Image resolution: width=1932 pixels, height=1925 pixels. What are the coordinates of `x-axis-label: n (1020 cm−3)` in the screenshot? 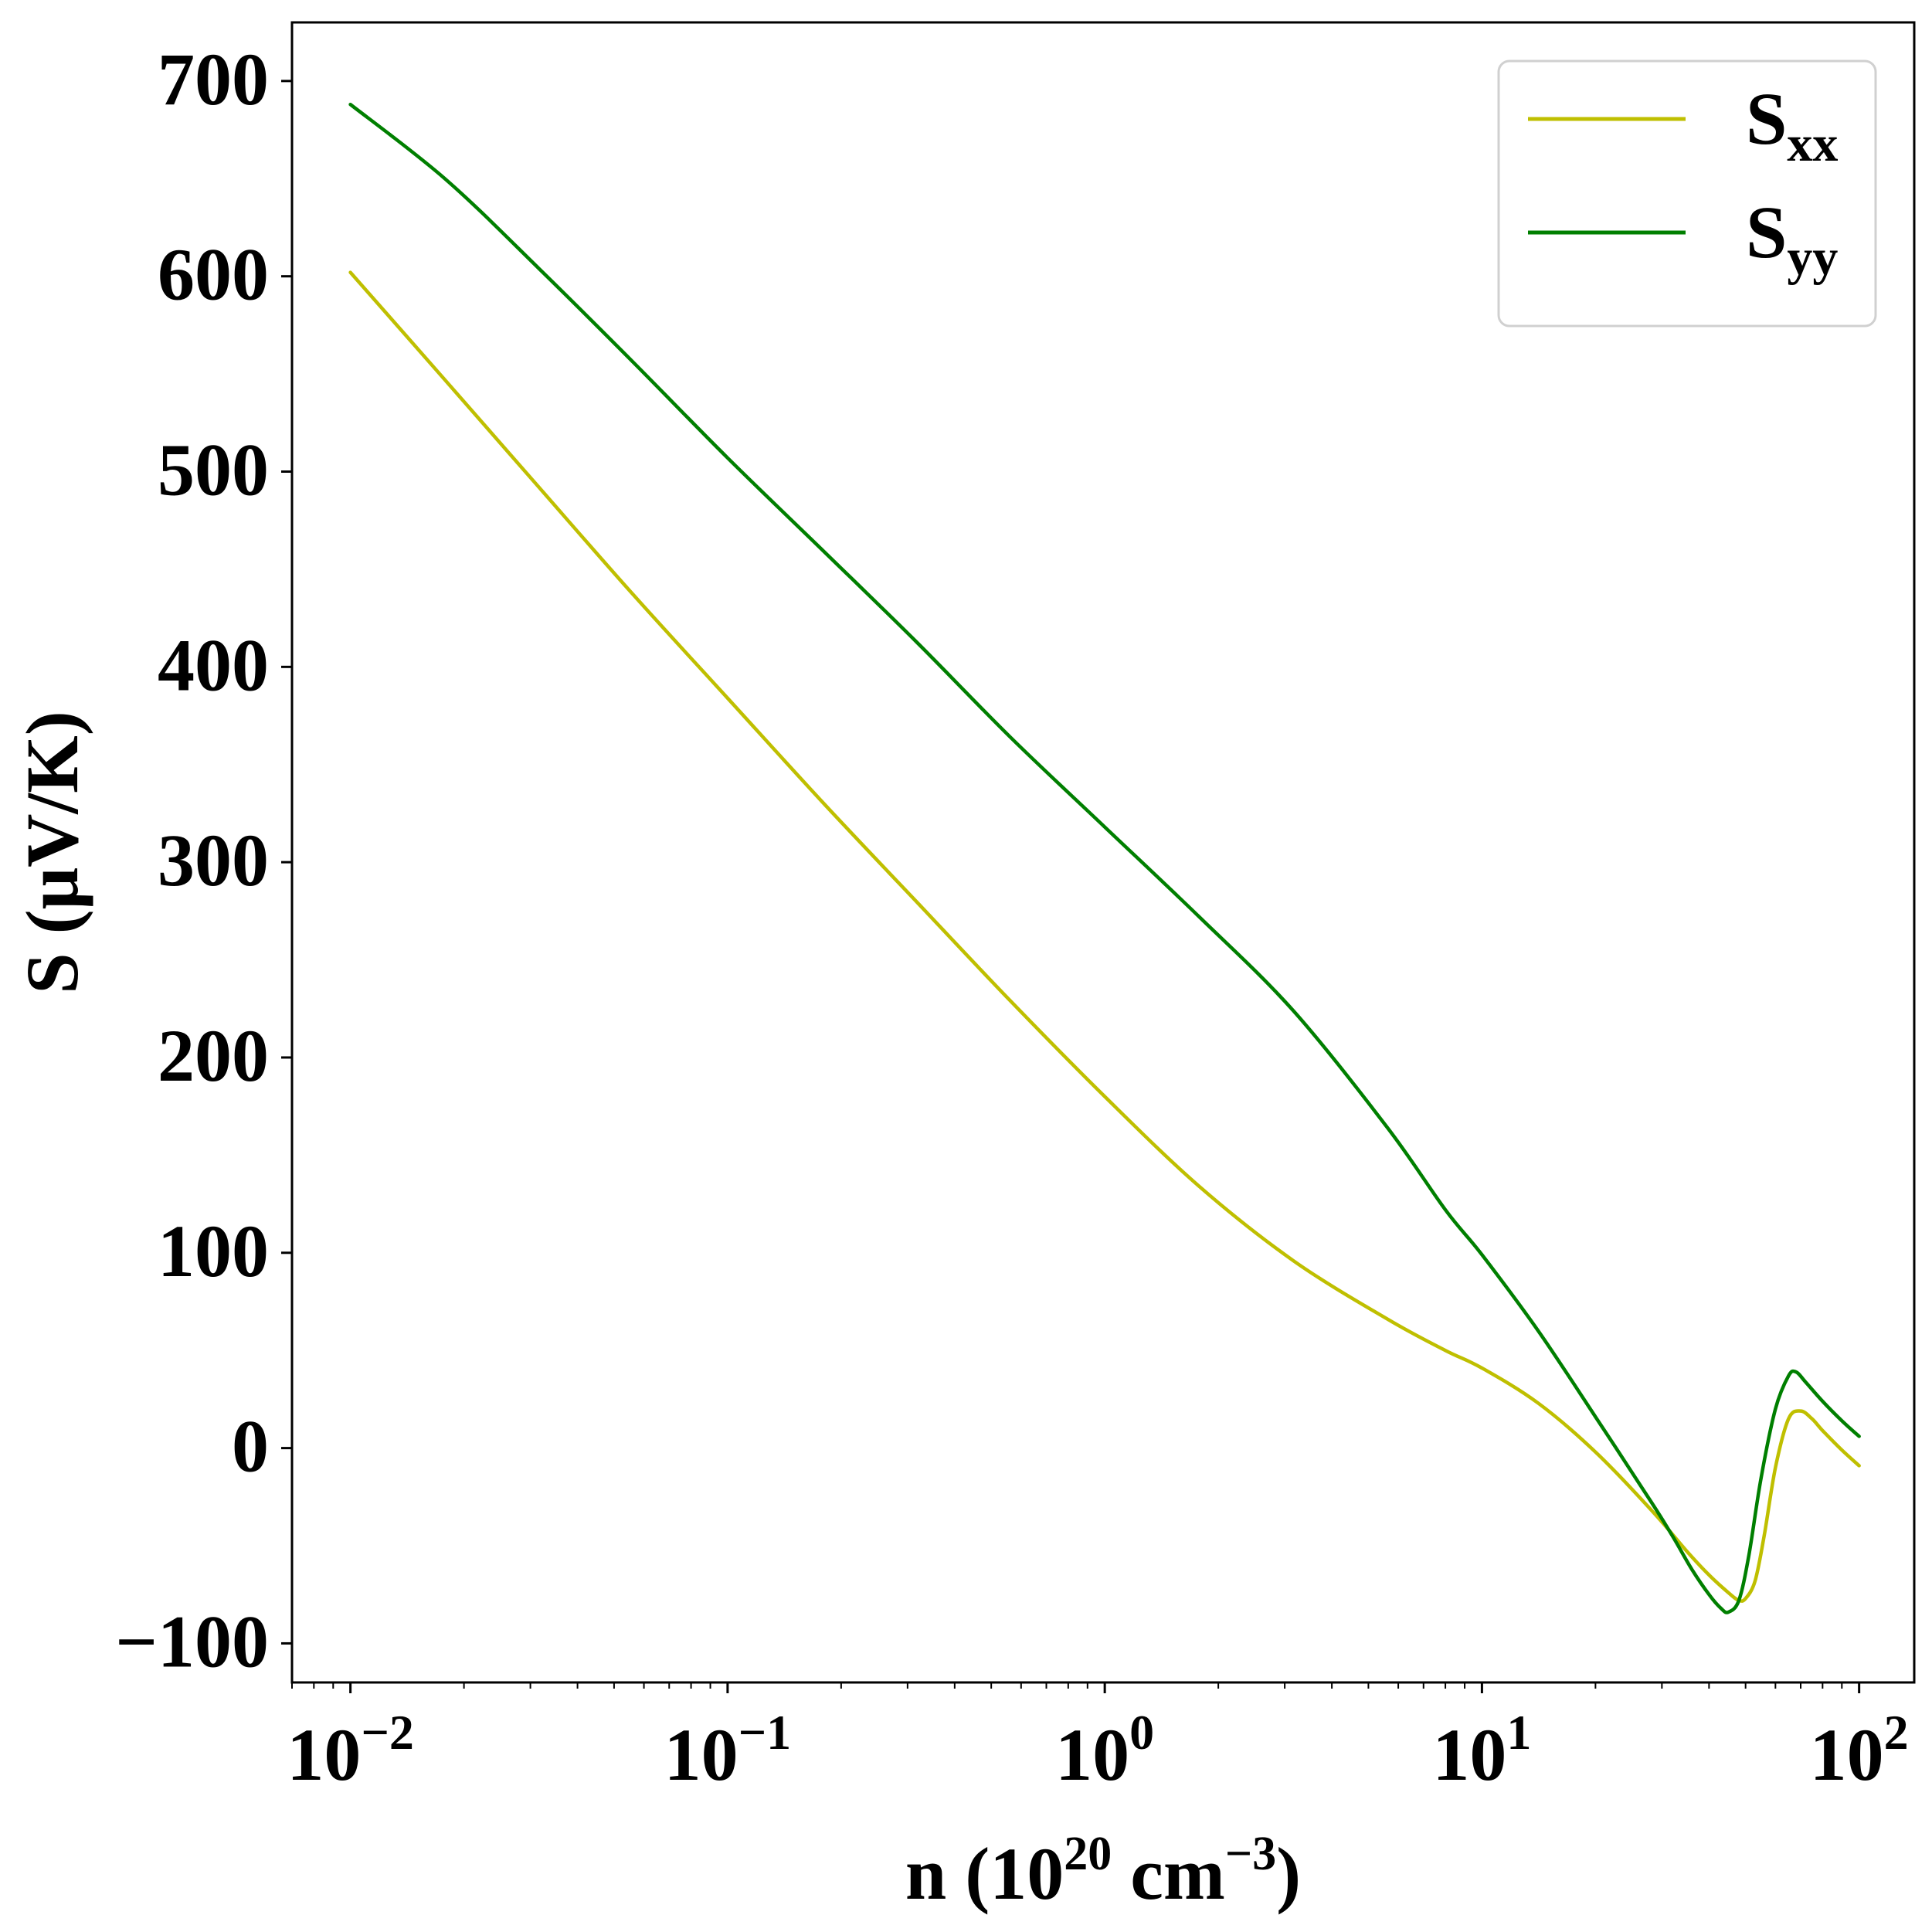 It's located at (1103, 1871).